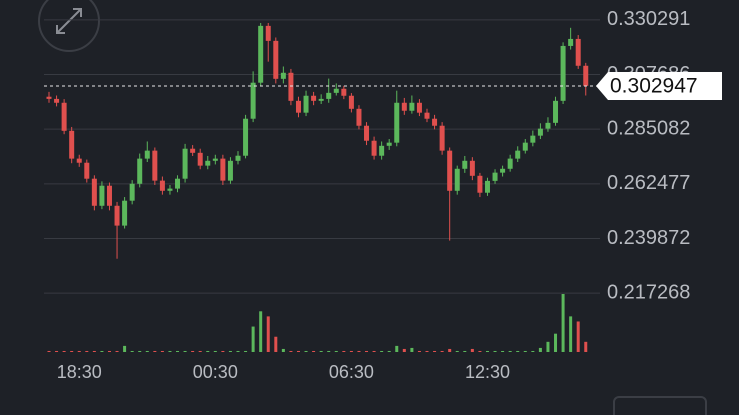 The width and height of the screenshot is (739, 415). Describe the element at coordinates (351, 372) in the screenshot. I see `x-tick-label: 06:30` at that location.